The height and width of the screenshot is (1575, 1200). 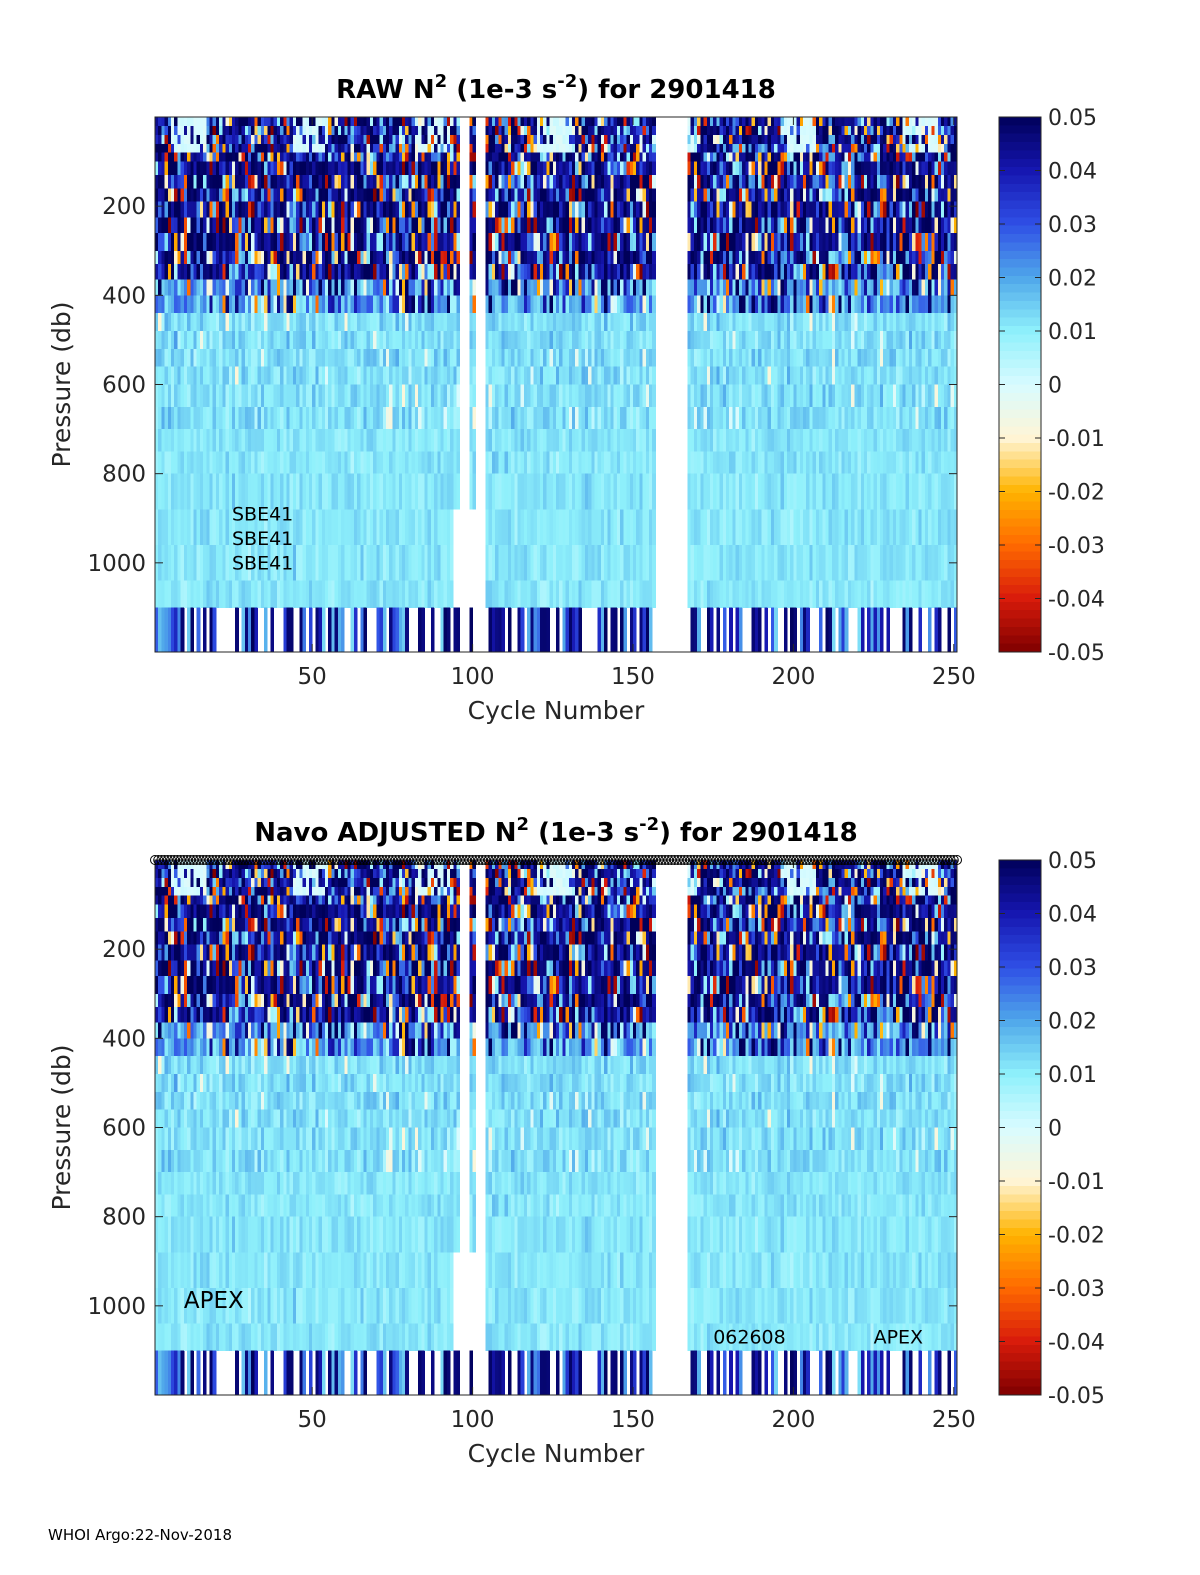 What do you see at coordinates (1072, 1022) in the screenshot?
I see `colorbar-tick-label: 0.02` at bounding box center [1072, 1022].